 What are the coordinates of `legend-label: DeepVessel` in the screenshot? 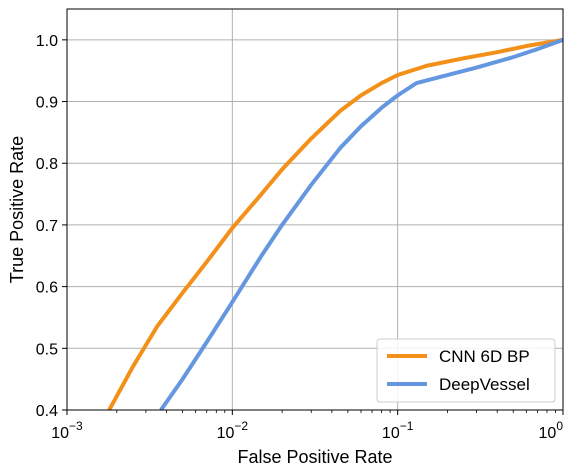 It's located at (484, 384).